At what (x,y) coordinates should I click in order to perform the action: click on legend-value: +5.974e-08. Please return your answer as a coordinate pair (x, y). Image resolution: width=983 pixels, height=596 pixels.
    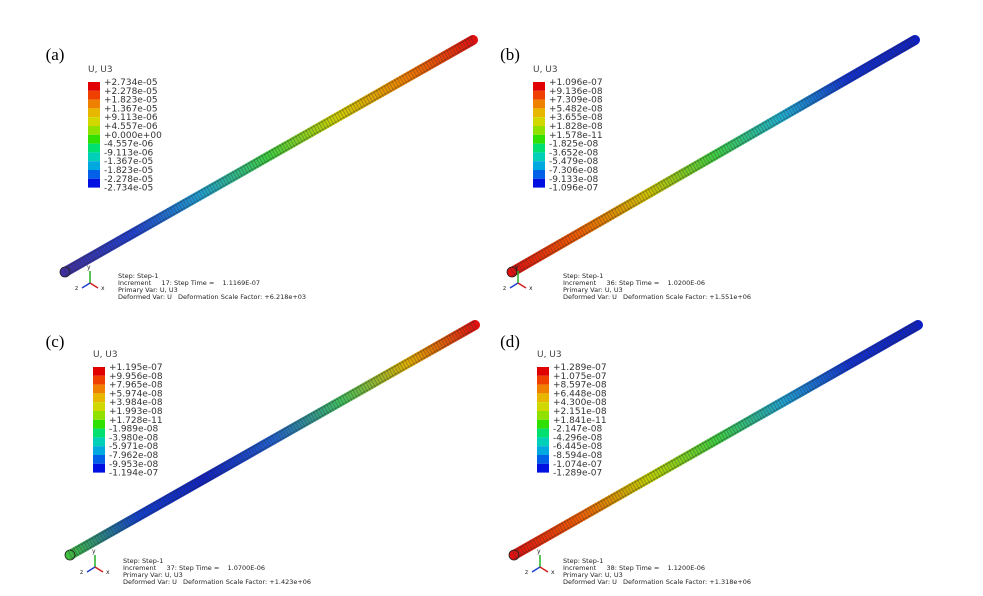
    Looking at the image, I should click on (136, 394).